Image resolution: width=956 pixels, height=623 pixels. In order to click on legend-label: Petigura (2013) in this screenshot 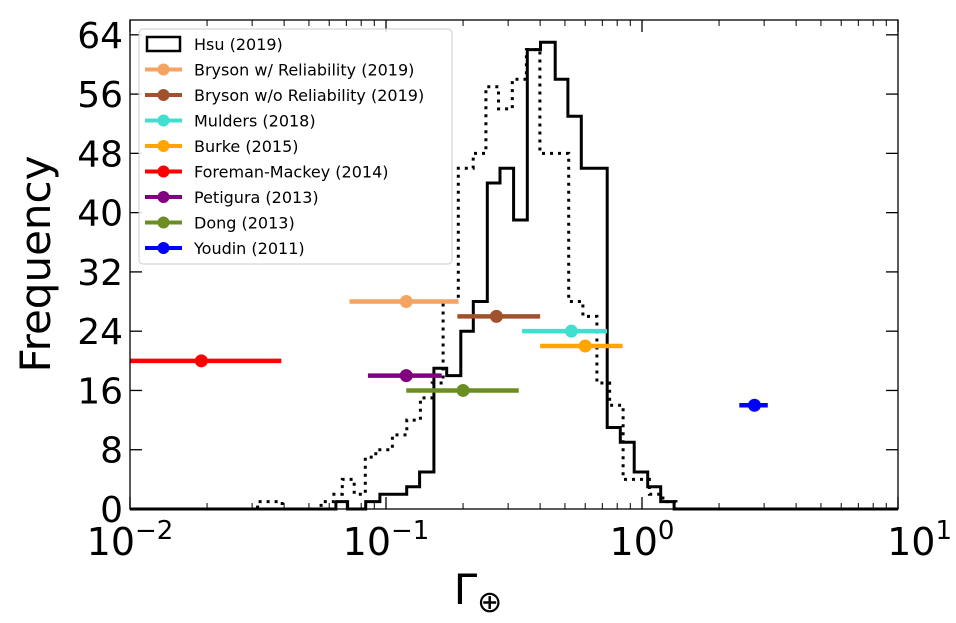, I will do `click(256, 197)`.